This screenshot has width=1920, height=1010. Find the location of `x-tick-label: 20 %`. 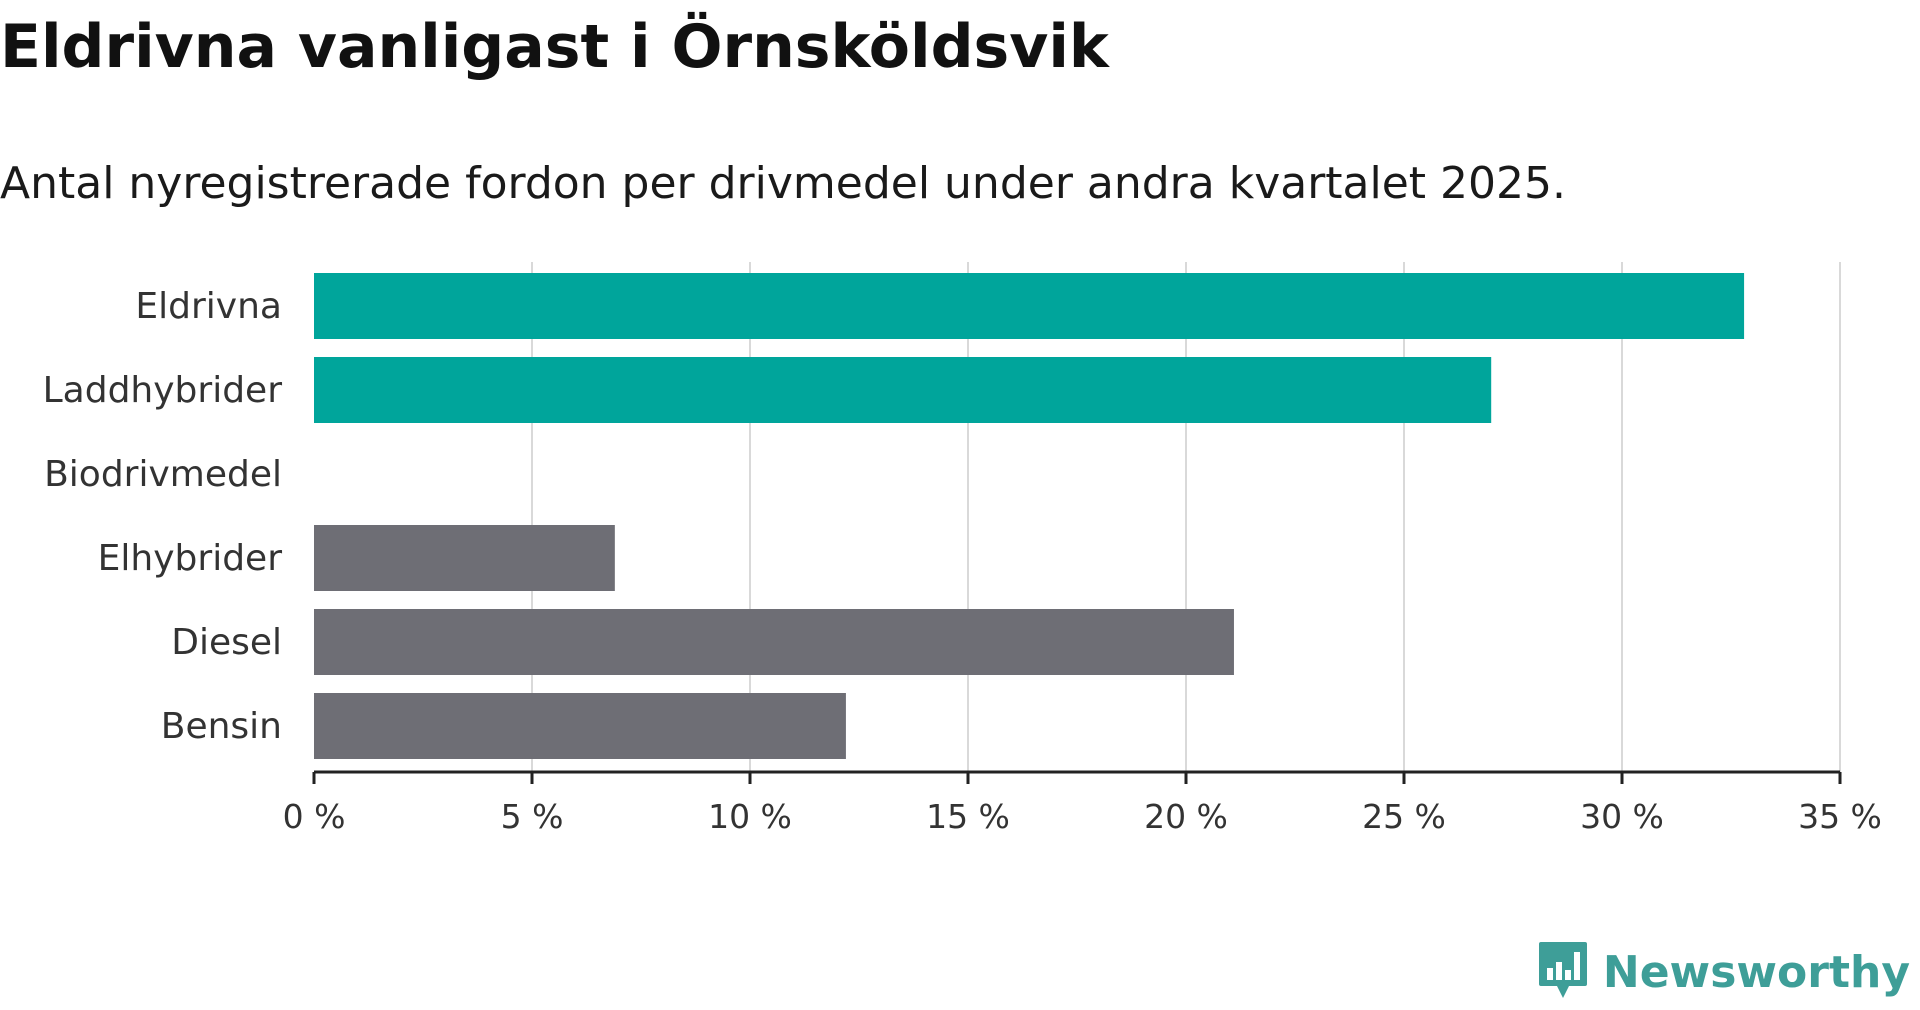

x-tick-label: 20 % is located at coordinates (1186, 816).